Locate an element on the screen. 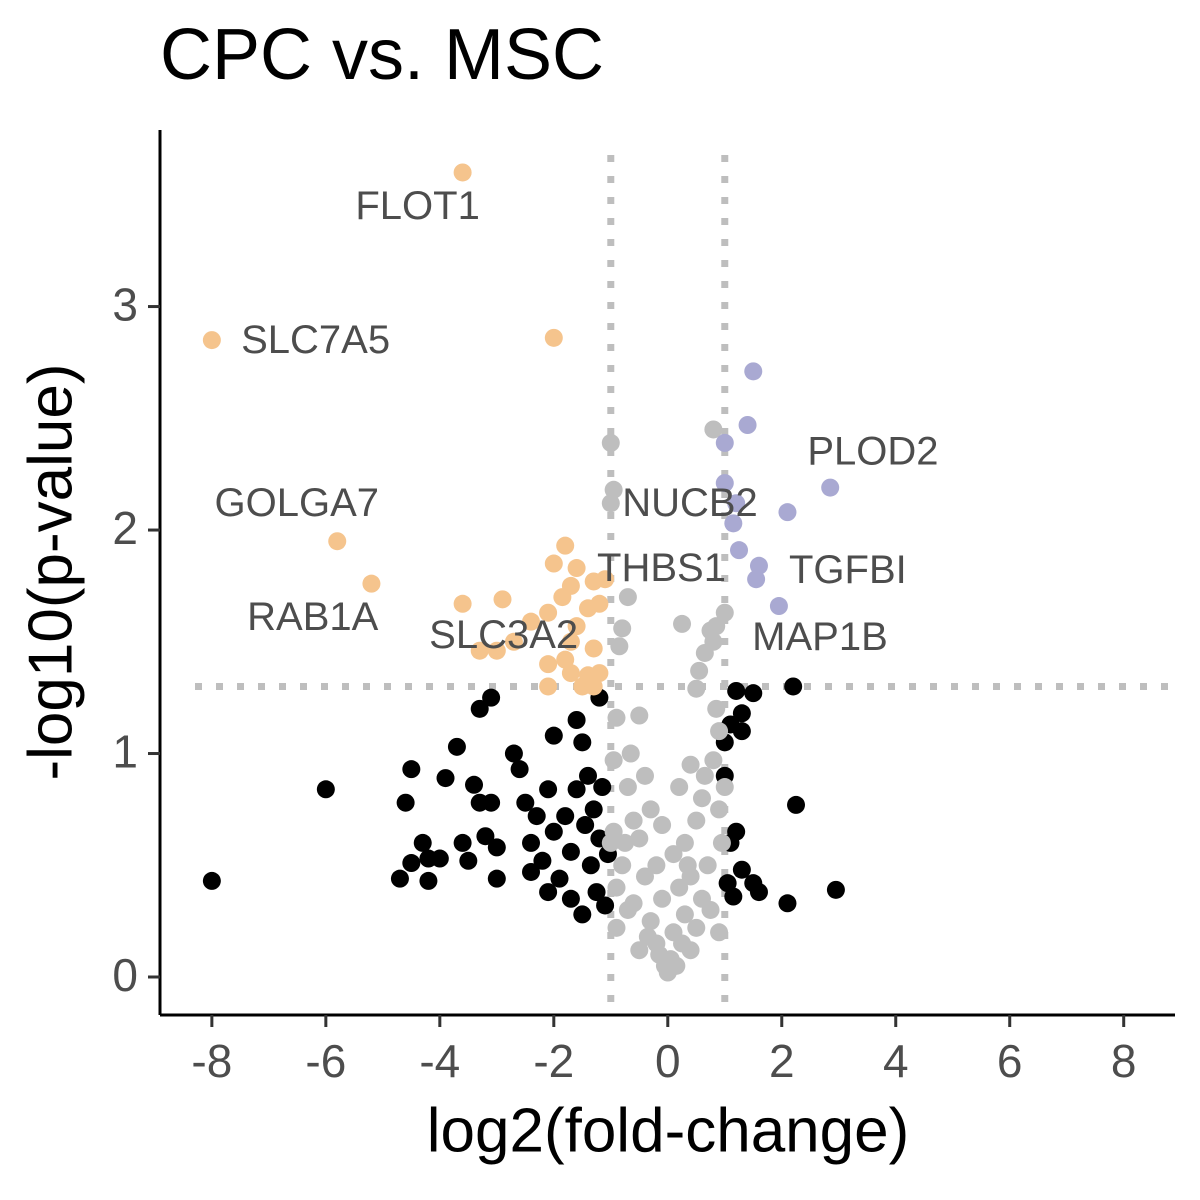 The height and width of the screenshot is (1200, 1200). gene-label: SLC7A5 is located at coordinates (315, 340).